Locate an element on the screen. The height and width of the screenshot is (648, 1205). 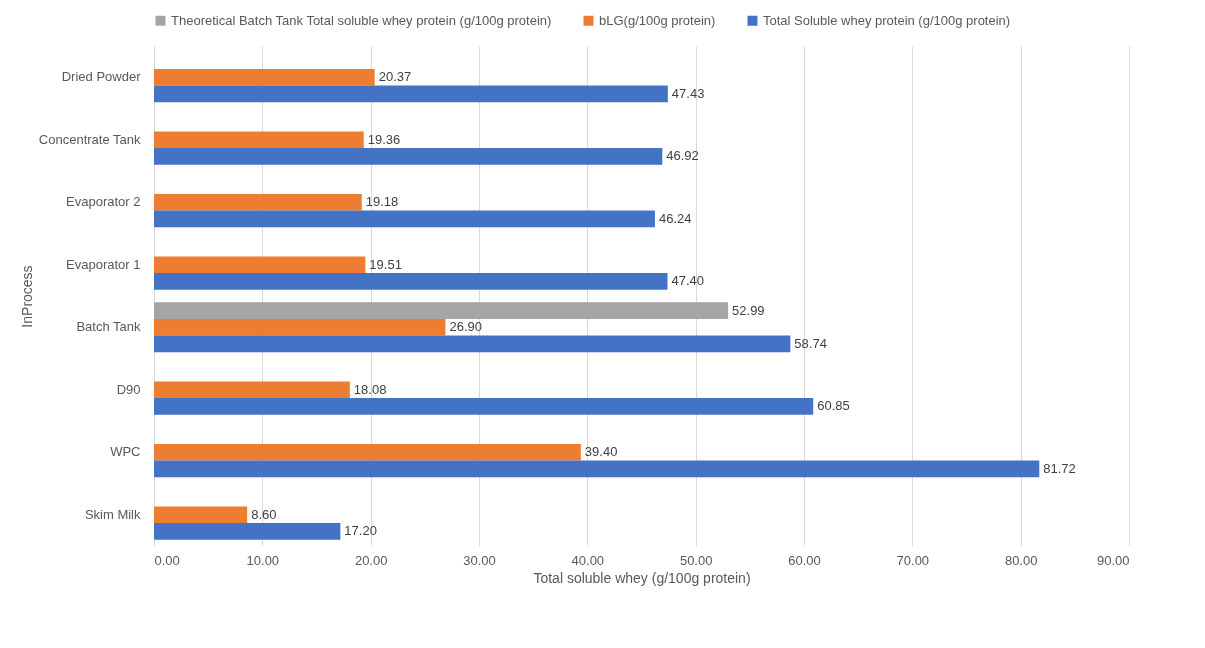
y-axis-title: InProcess is located at coordinates (26, 296).